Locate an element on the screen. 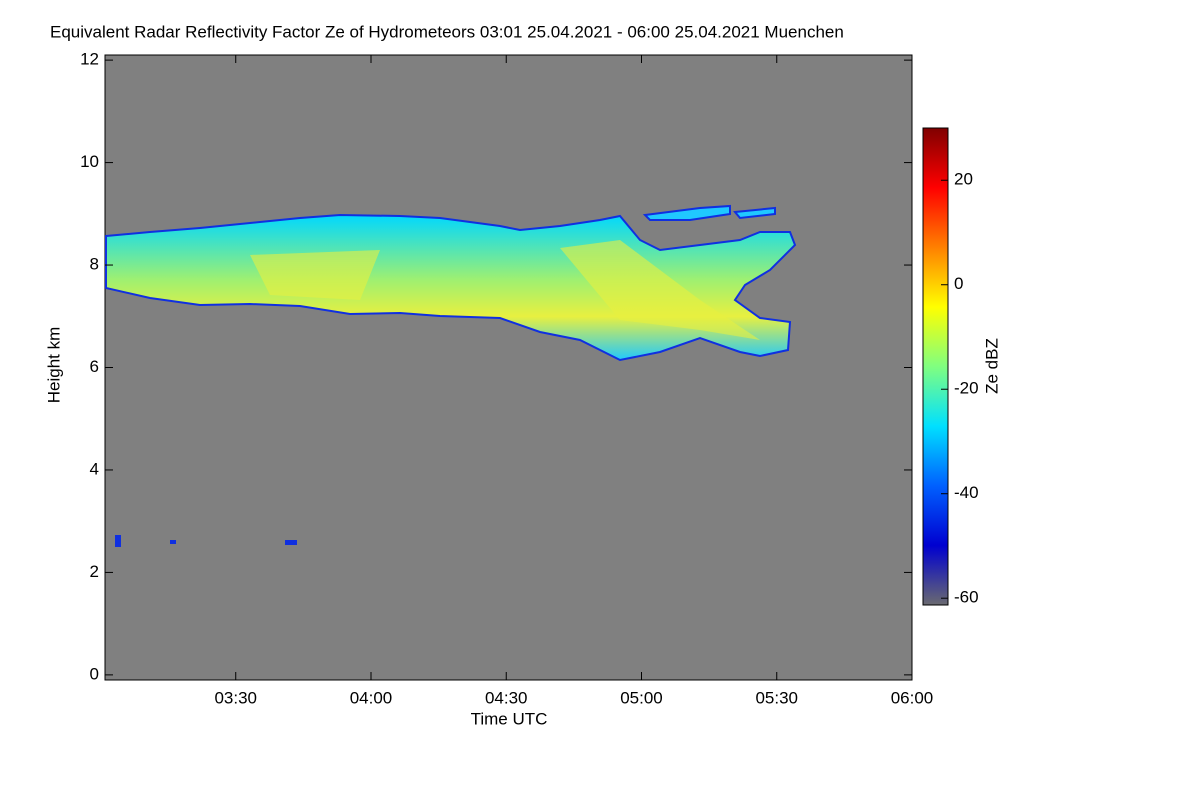 The width and height of the screenshot is (1200, 800). x-tick-label: 04:00 is located at coordinates (371, 697).